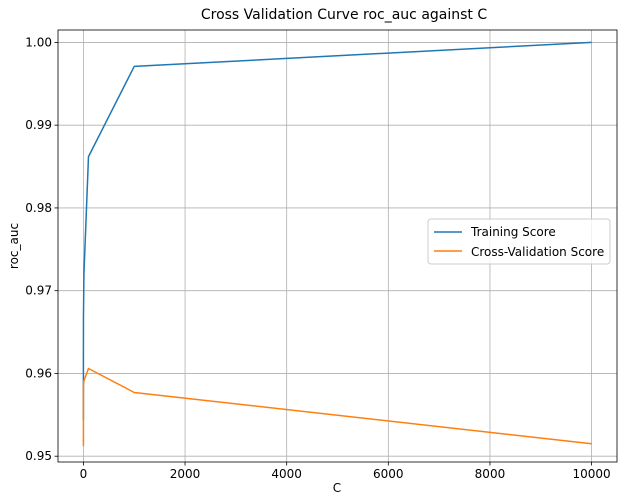 This screenshot has width=623, height=503. What do you see at coordinates (38, 42) in the screenshot?
I see `y-tick-label: 1.00` at bounding box center [38, 42].